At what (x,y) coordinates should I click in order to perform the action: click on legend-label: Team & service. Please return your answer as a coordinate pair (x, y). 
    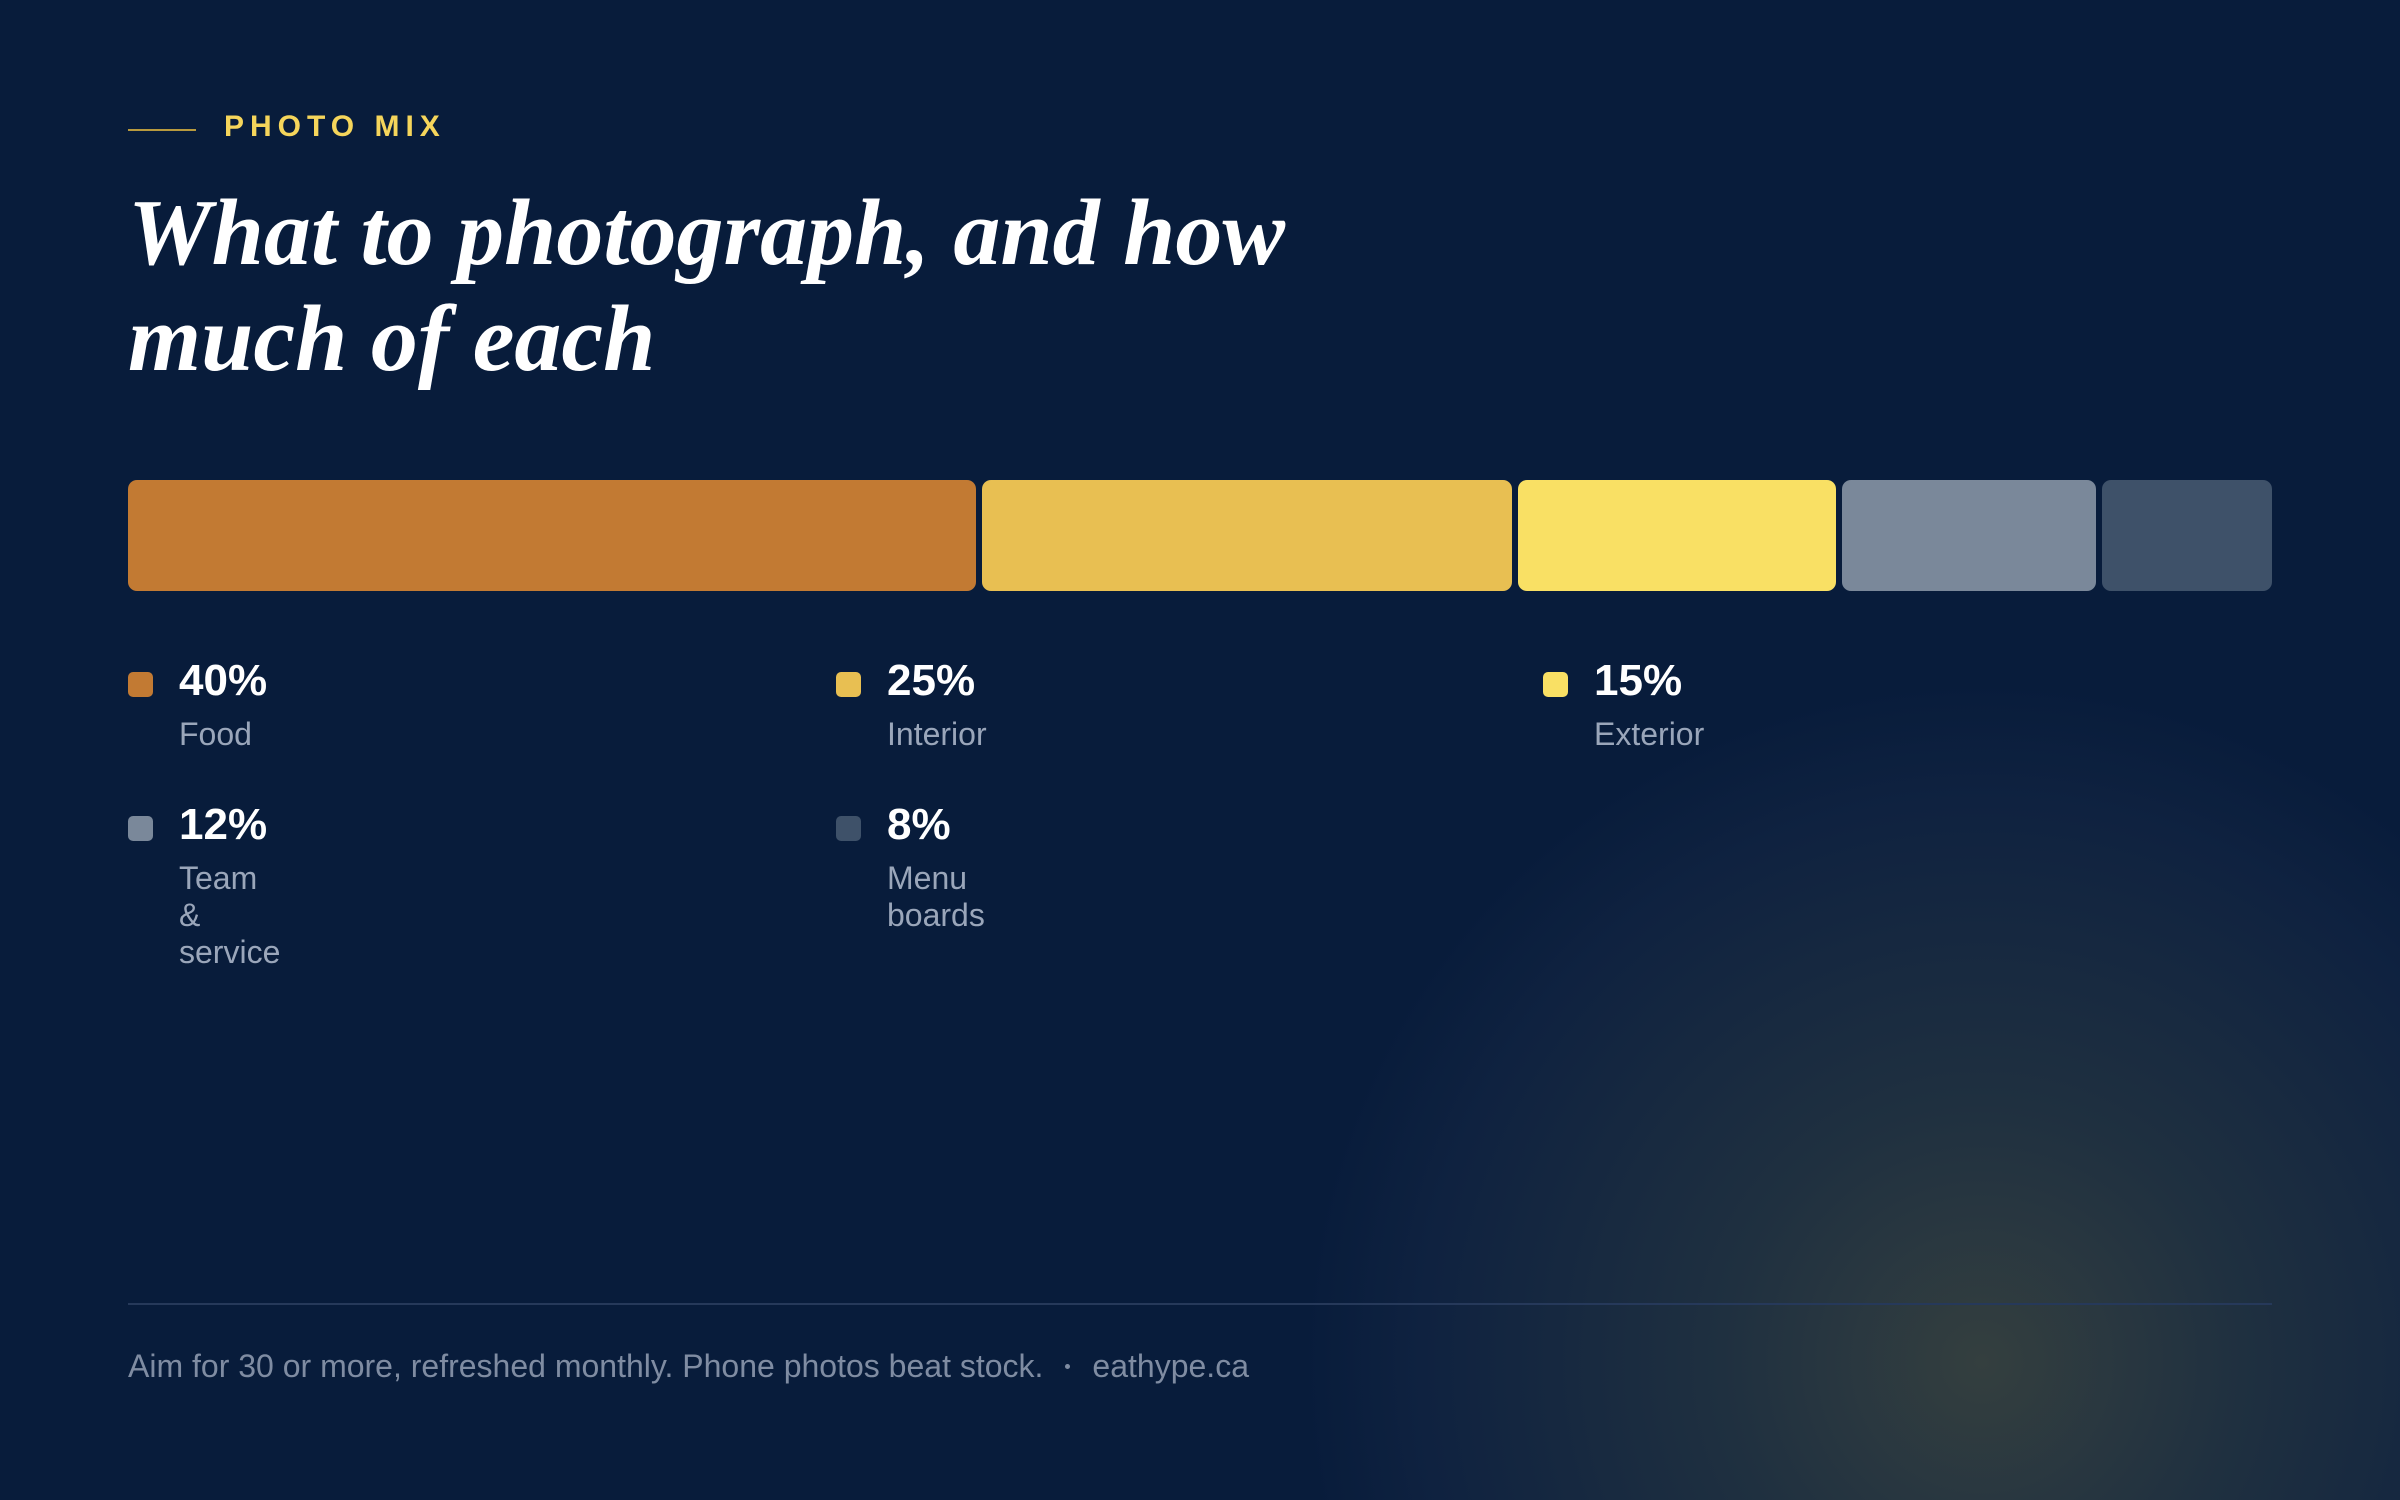
    Looking at the image, I should click on (230, 915).